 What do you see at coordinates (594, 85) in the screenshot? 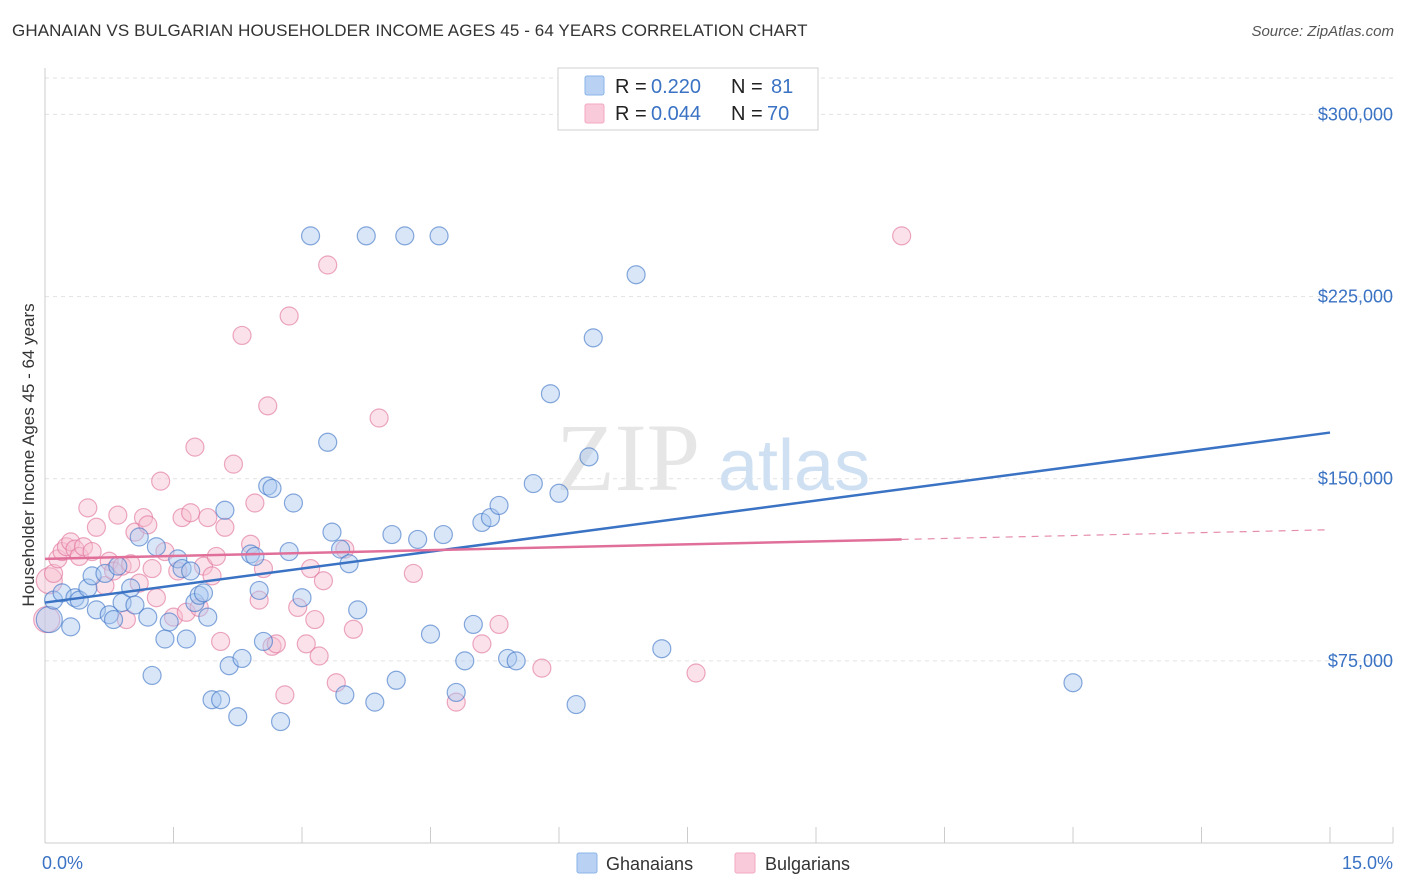
I see `legend-swatch-ghanaians` at bounding box center [594, 85].